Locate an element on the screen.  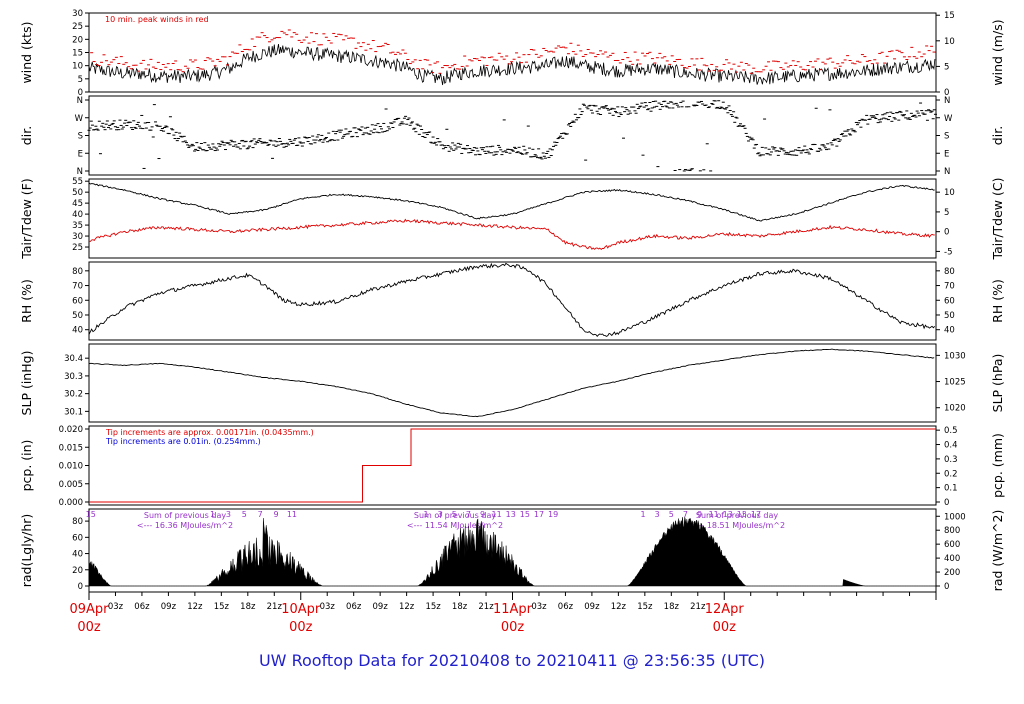
wind-panel-ytick-label: 30 is located at coordinates (77, 14).